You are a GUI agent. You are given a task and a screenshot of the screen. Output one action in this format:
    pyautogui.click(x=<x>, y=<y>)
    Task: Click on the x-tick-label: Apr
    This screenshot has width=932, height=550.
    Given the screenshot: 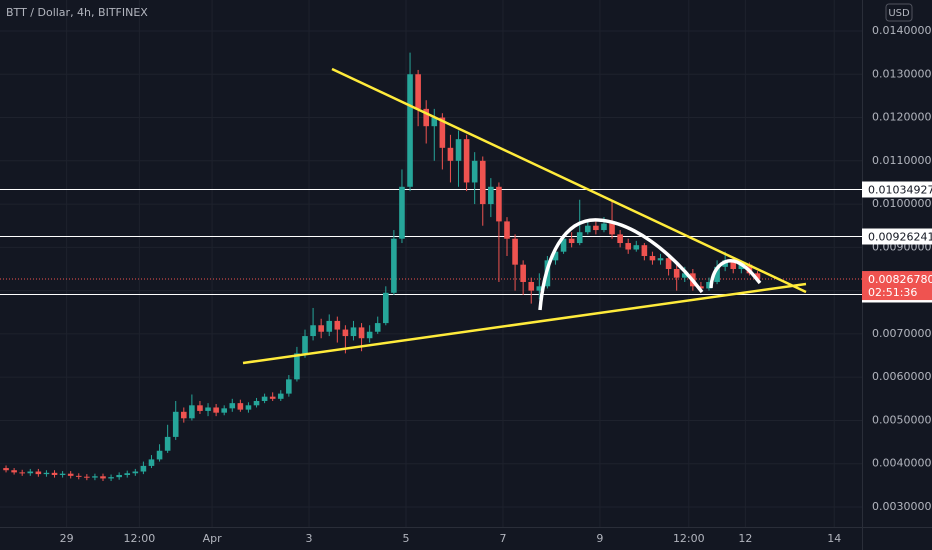 What is the action you would take?
    pyautogui.click(x=213, y=538)
    